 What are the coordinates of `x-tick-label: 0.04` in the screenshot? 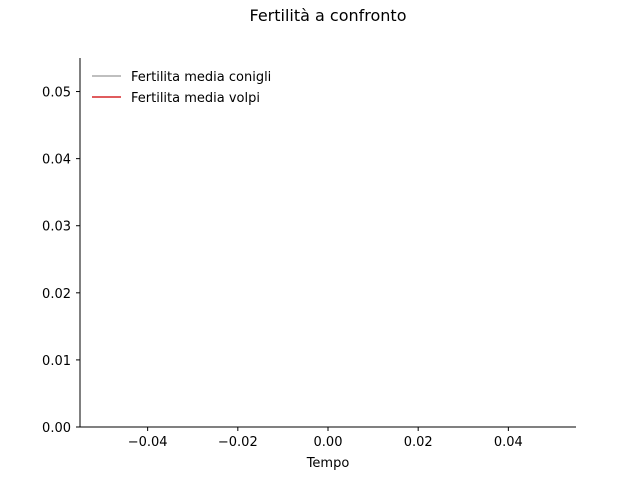 It's located at (508, 442).